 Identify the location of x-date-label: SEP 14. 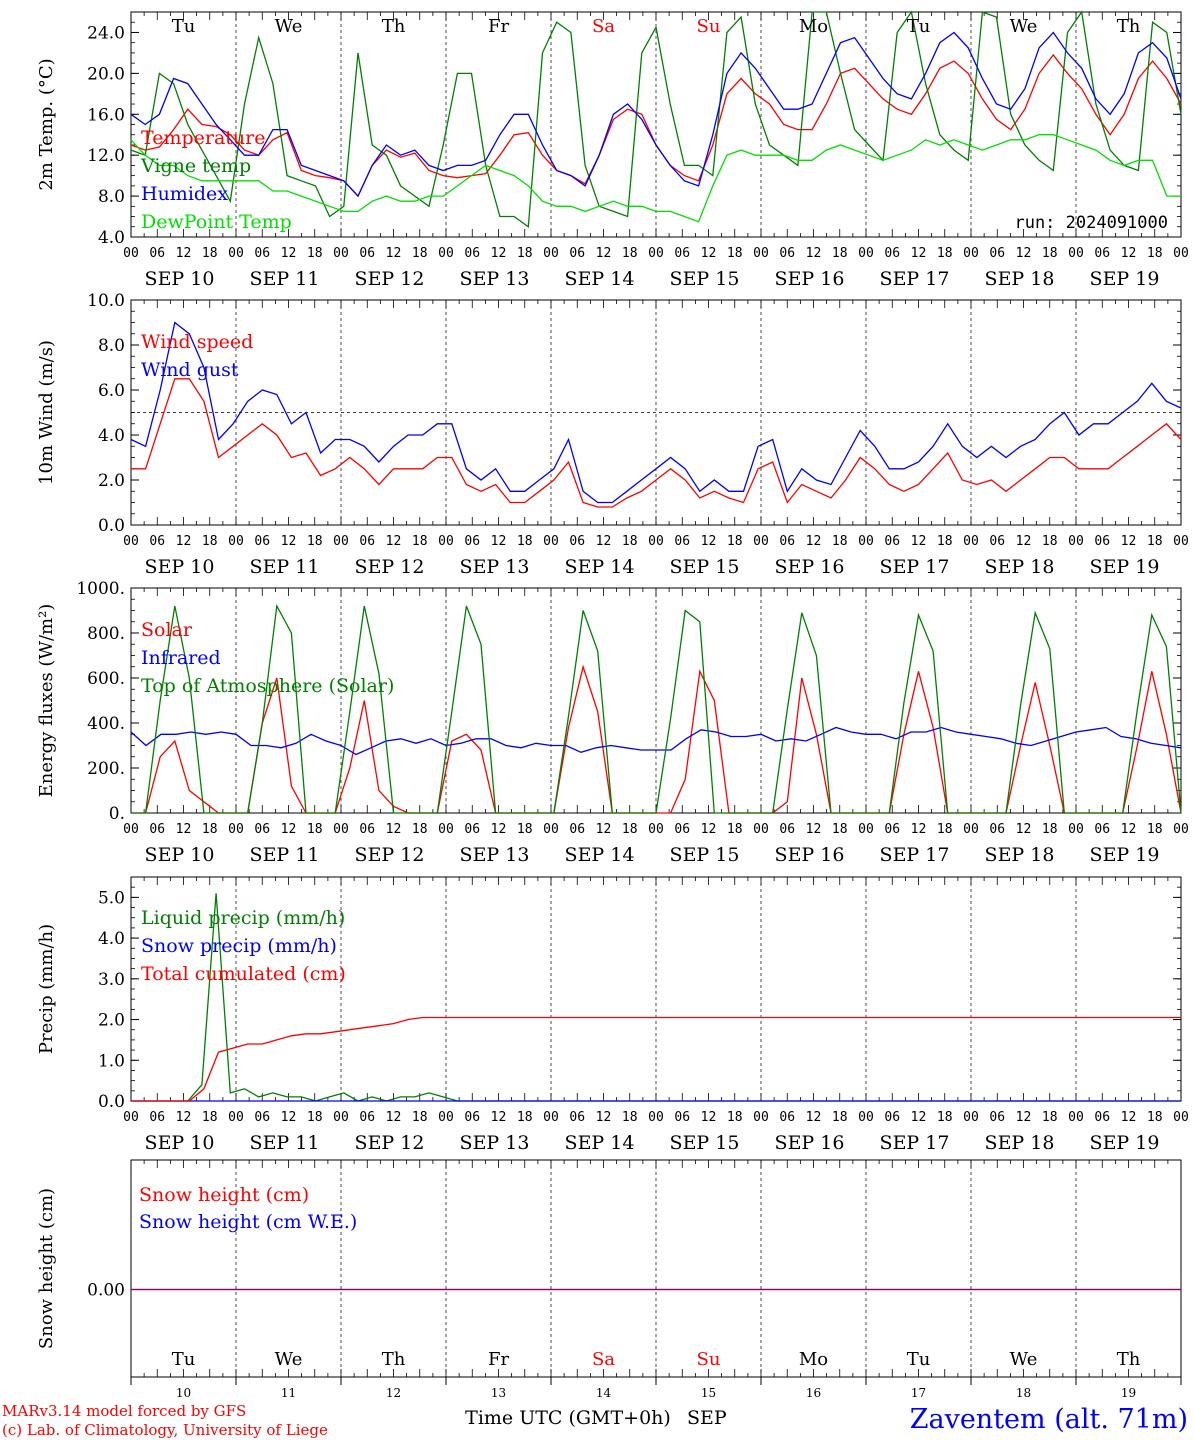
(600, 1143).